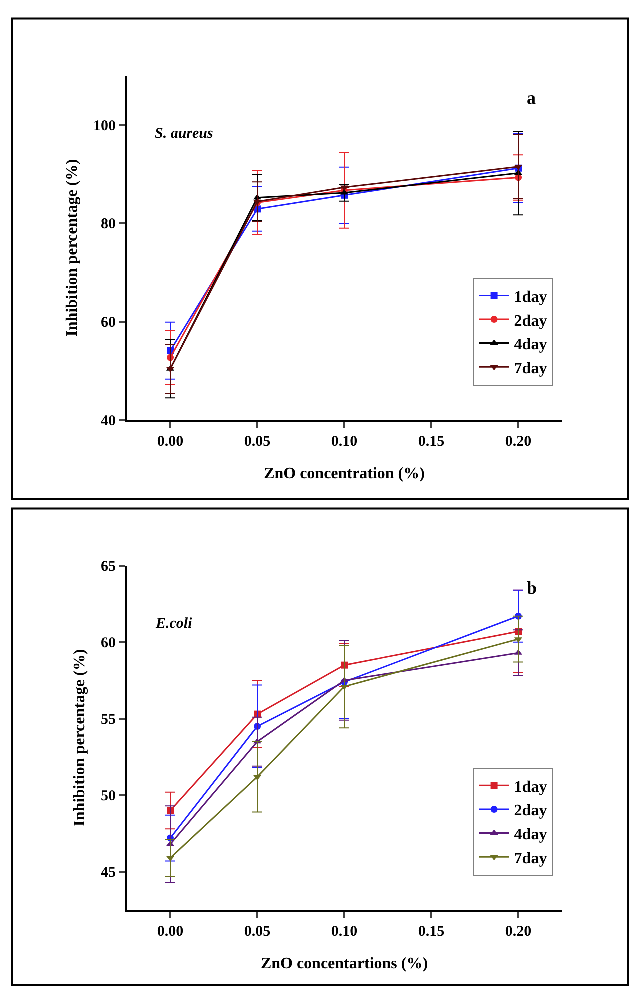 Image resolution: width=640 pixels, height=994 pixels. I want to click on y-tick-label: 50, so click(108, 796).